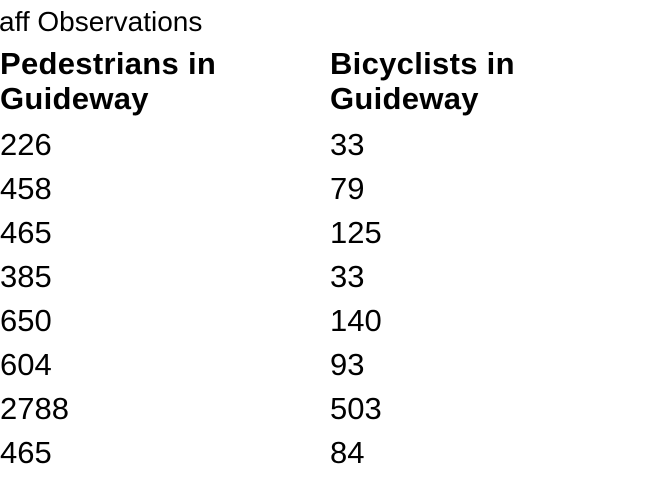 This screenshot has height=504, width=672. What do you see at coordinates (347, 452) in the screenshot?
I see `bicyclists-value: 84` at bounding box center [347, 452].